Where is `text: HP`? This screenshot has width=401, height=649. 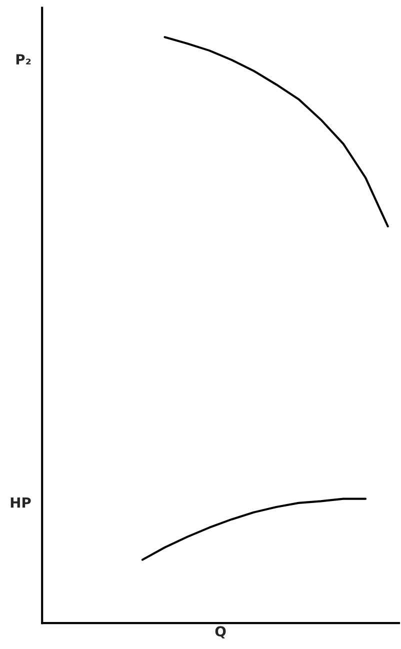 text: HP is located at coordinates (20, 502).